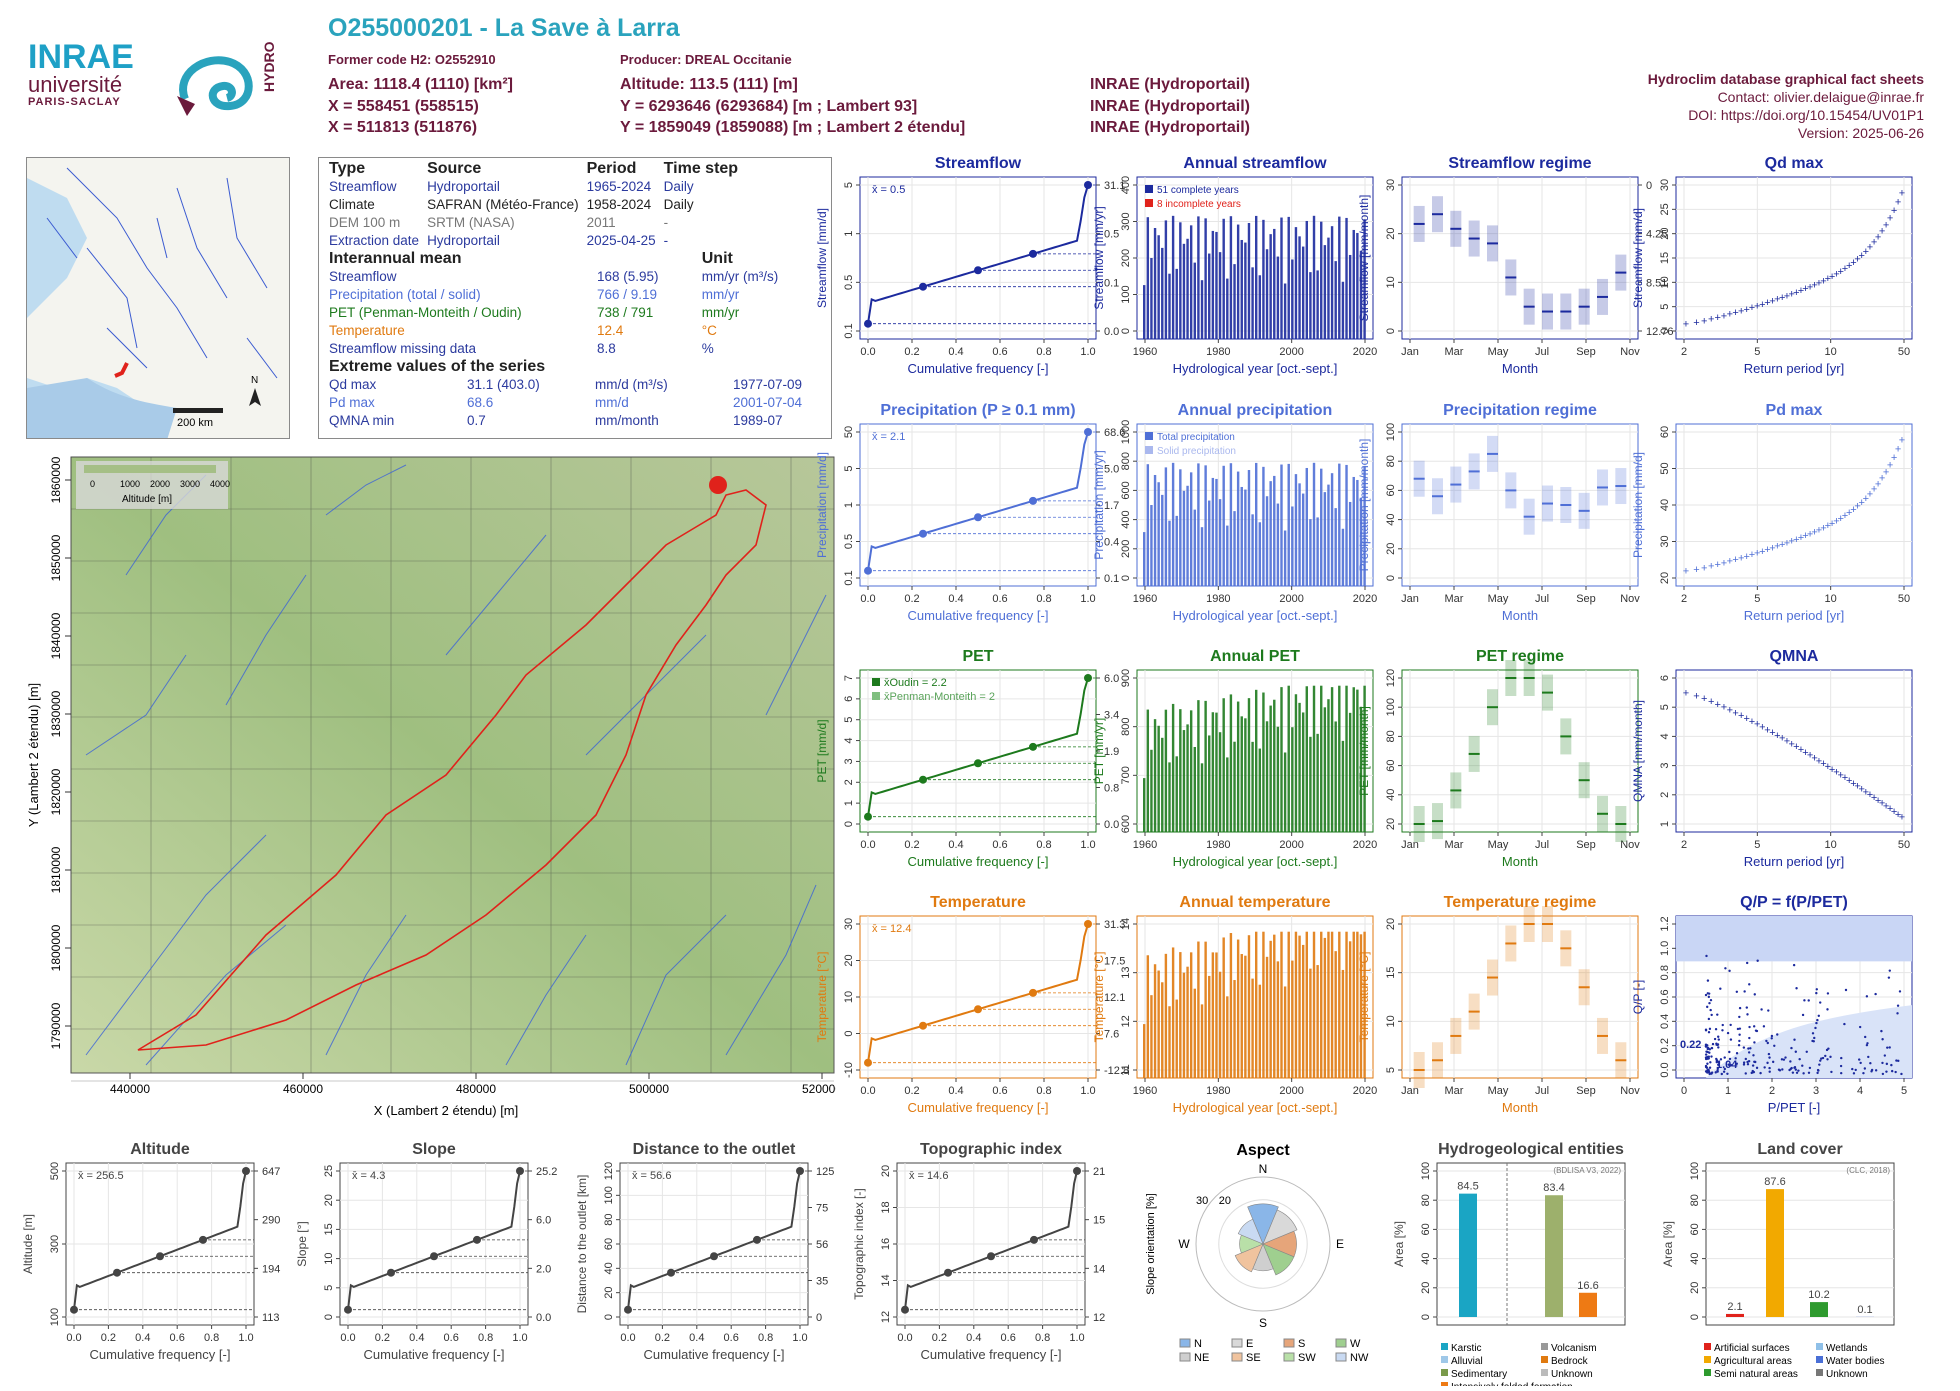 Image resolution: width=1960 pixels, height=1391 pixels. What do you see at coordinates (696, 1338) in the screenshot?
I see `chart-xtick-label: 0.4` at bounding box center [696, 1338].